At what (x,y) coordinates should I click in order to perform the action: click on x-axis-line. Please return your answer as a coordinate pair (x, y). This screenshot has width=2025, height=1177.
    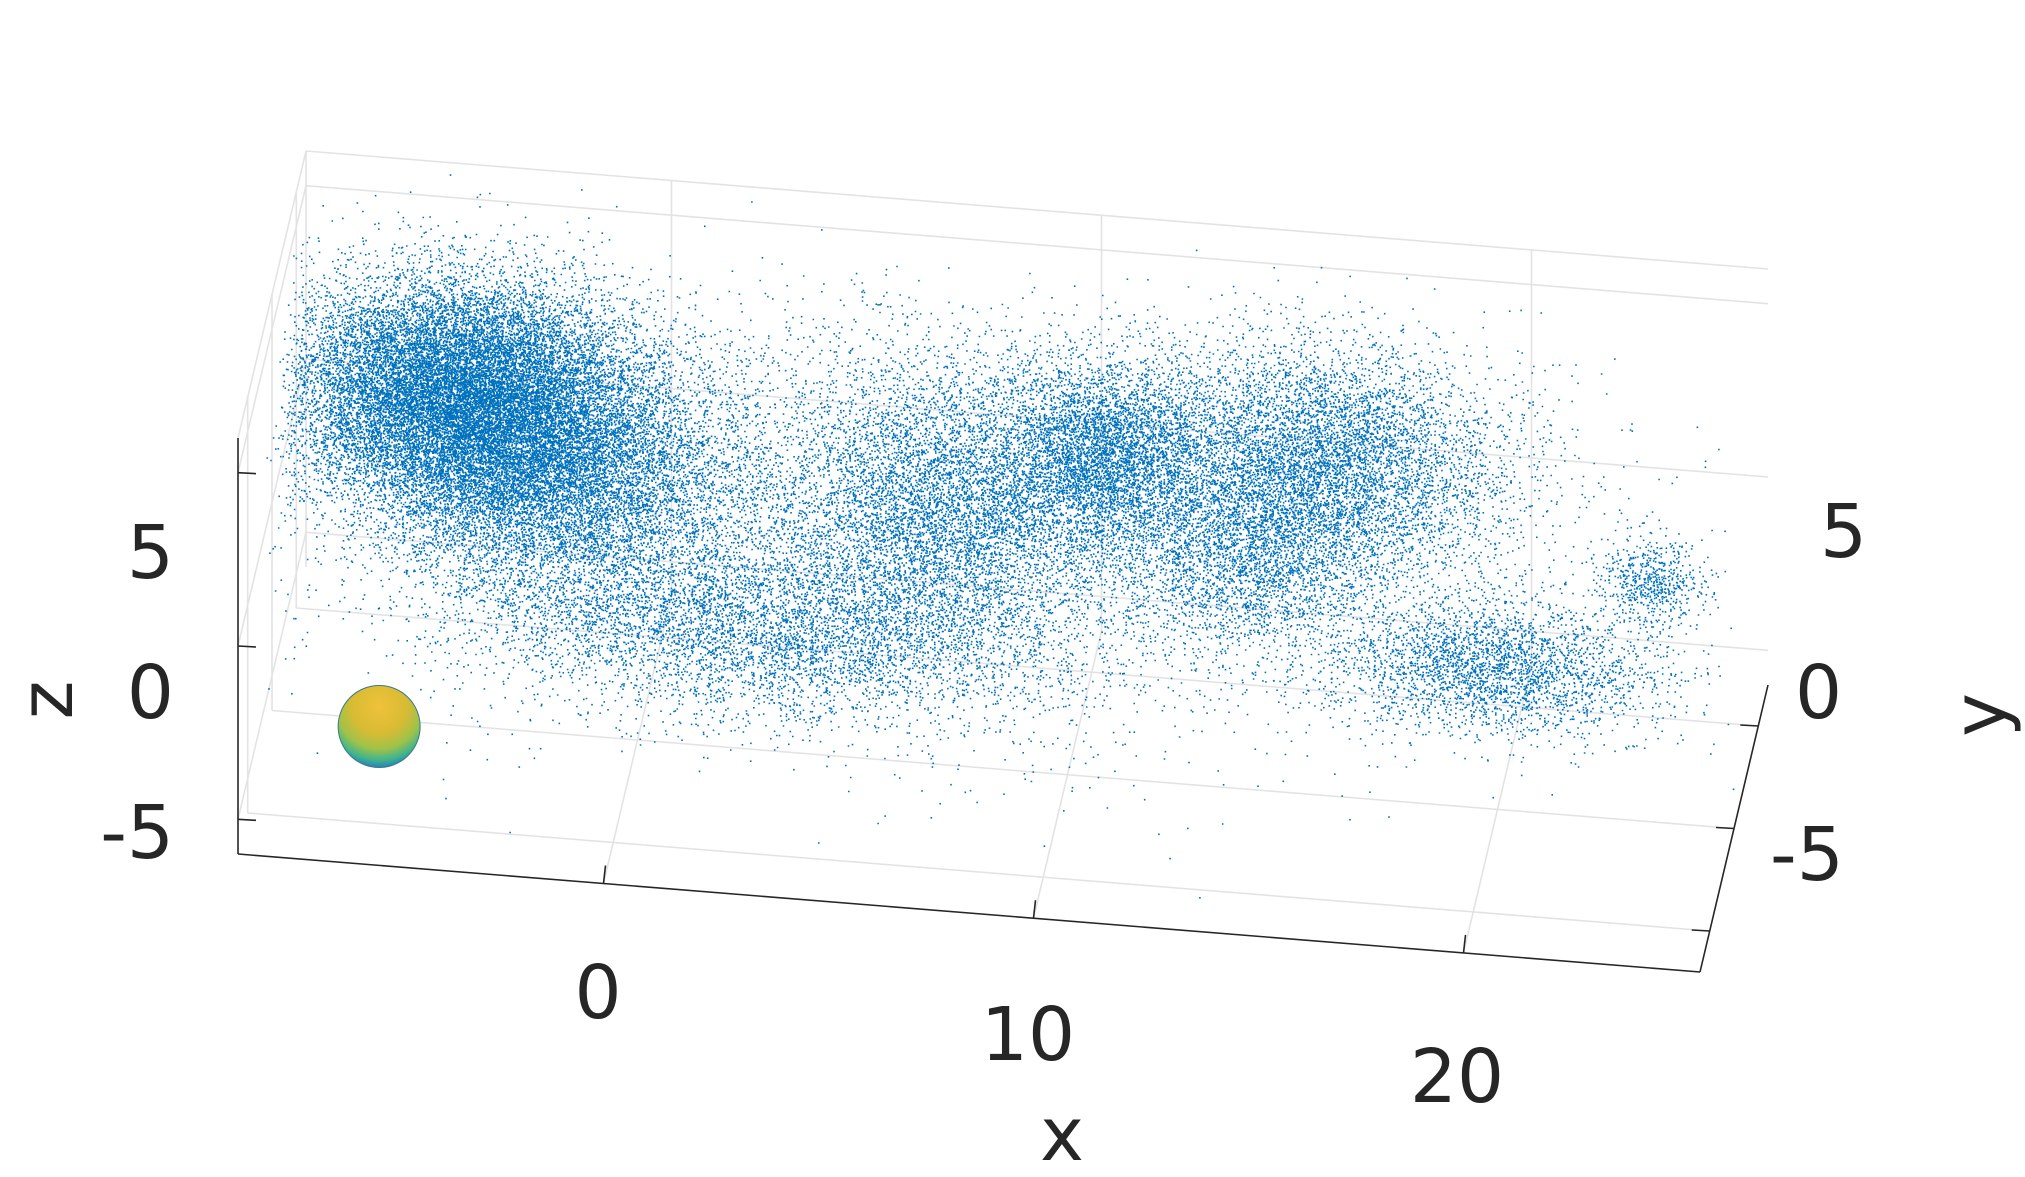
    Looking at the image, I should click on (969, 913).